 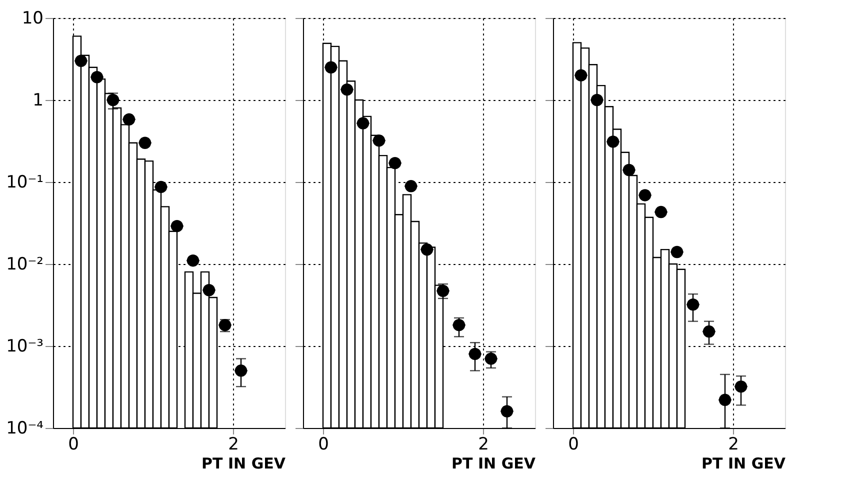 I want to click on y-tick-label: 10, so click(x=33, y=18).